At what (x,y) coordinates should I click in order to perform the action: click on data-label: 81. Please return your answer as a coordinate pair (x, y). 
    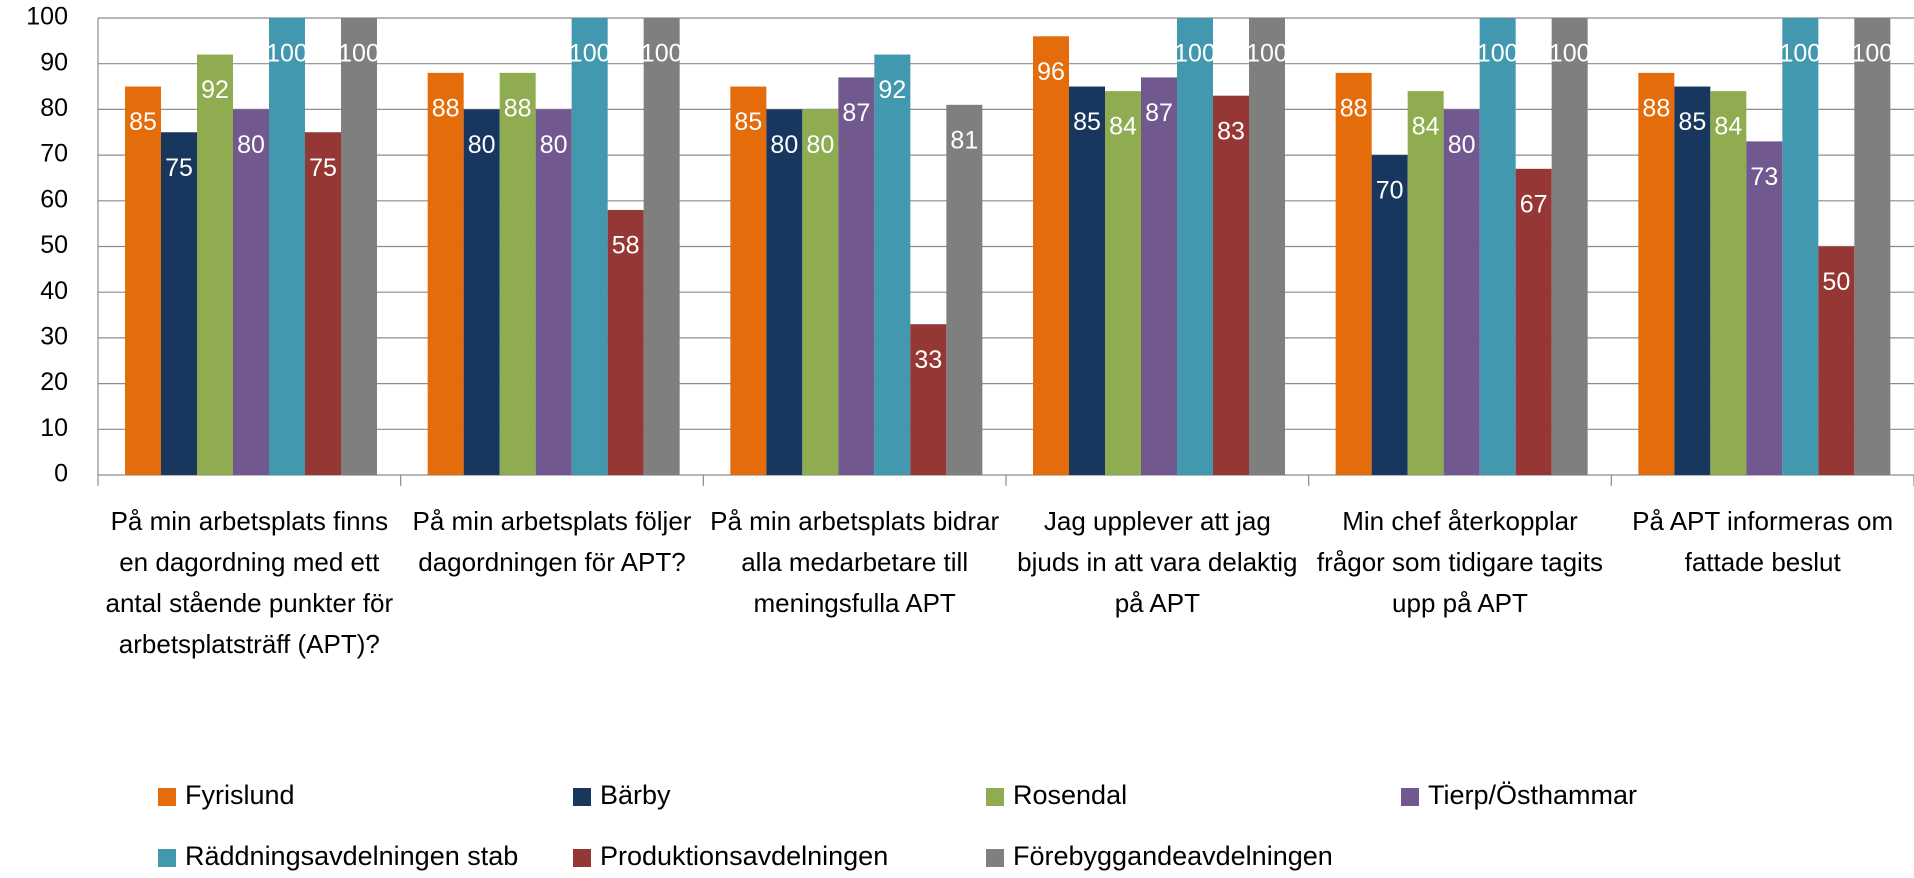
    Looking at the image, I should click on (964, 140).